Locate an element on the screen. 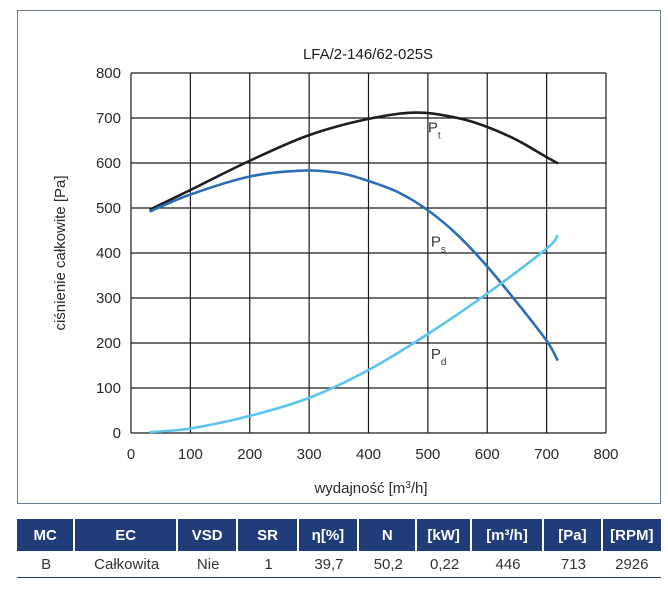 Image resolution: width=668 pixels, height=600 pixels. x-tick-label: 400 is located at coordinates (368, 454).